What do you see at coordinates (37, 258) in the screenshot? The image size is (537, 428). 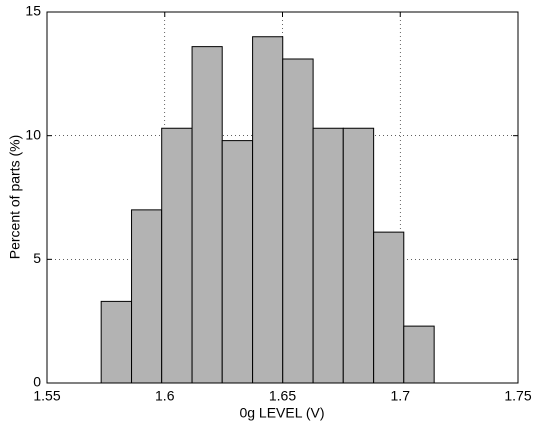 I see `y-tick-label: 5` at bounding box center [37, 258].